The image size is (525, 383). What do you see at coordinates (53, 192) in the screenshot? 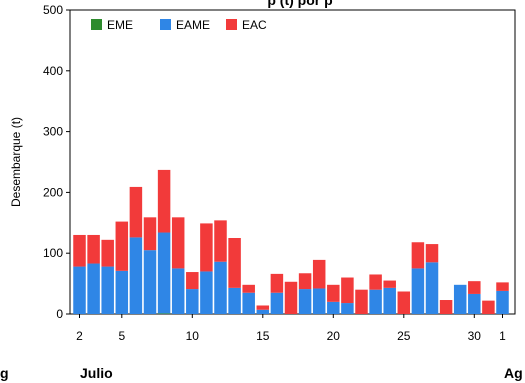
I see `y-tick-label: 200` at bounding box center [53, 192].